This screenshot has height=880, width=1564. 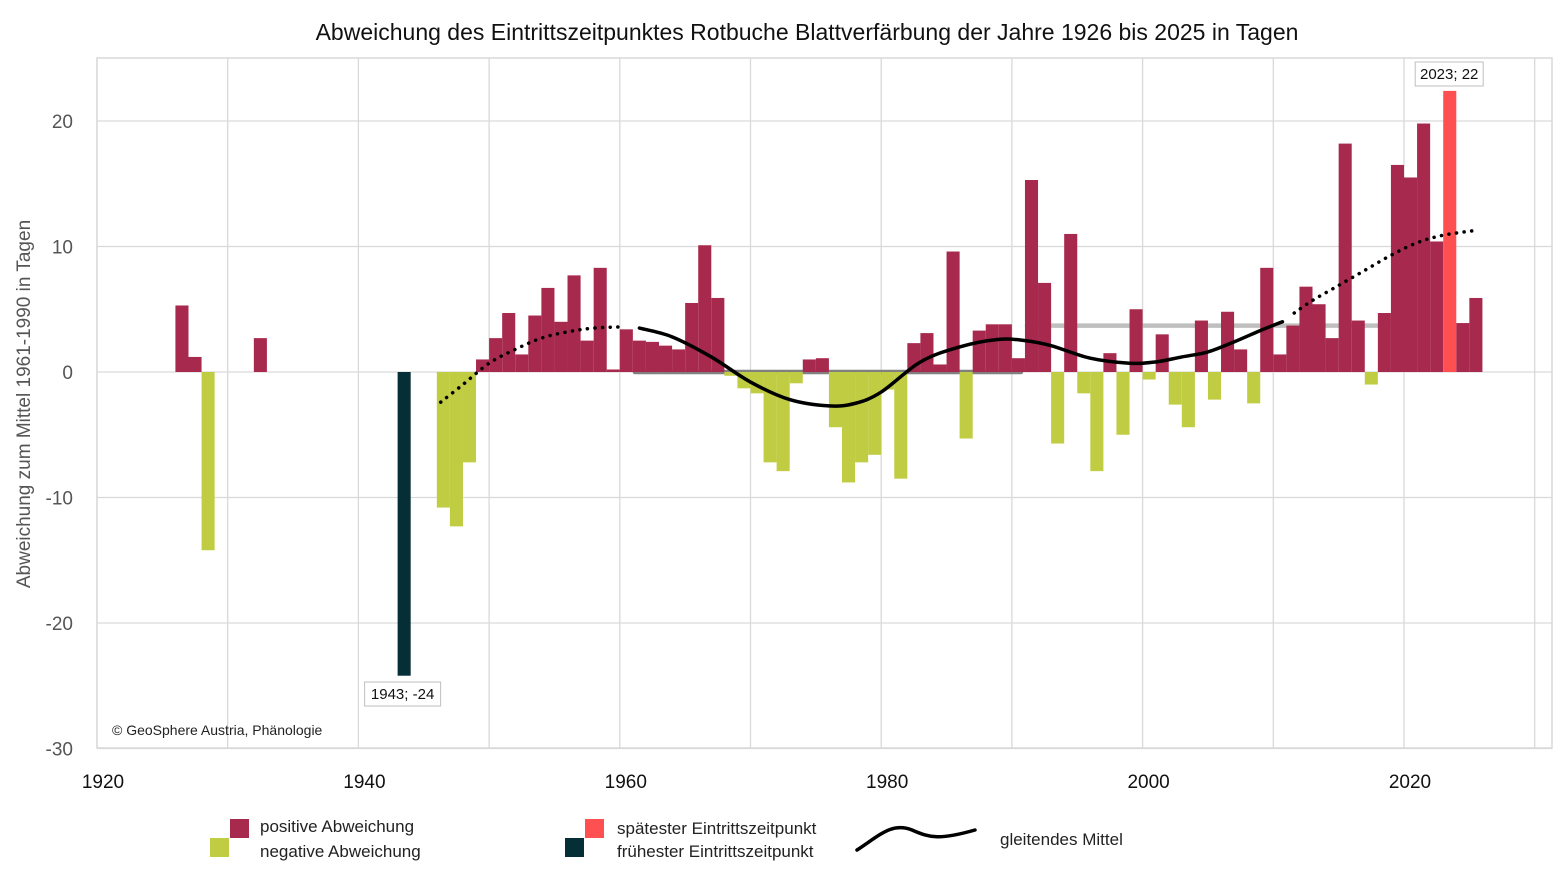 What do you see at coordinates (717, 828) in the screenshot?
I see `legend-label-latest: spätester Eintrittszeitpunkt` at bounding box center [717, 828].